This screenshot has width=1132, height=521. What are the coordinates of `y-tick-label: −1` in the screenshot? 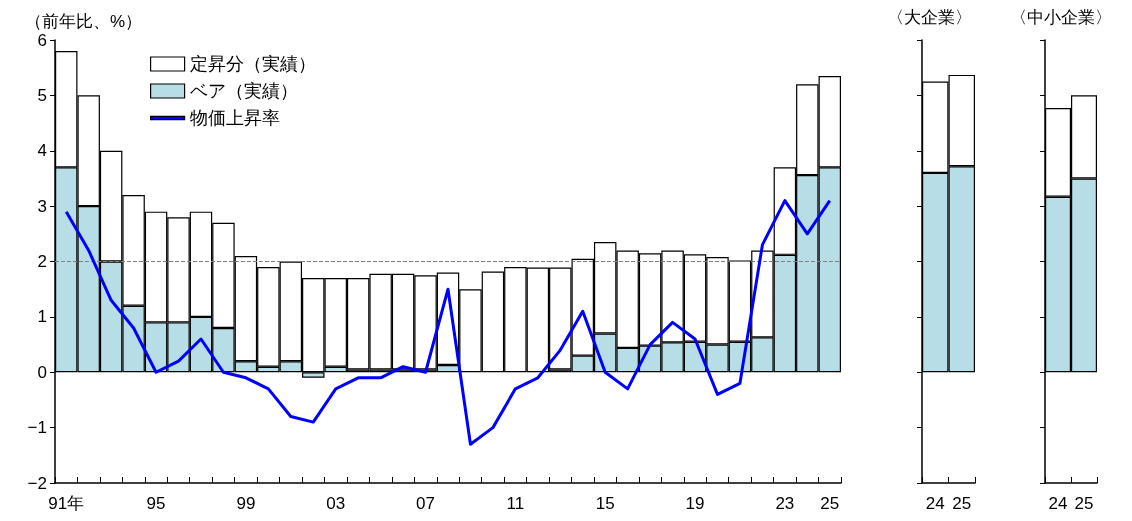 It's located at (37, 428).